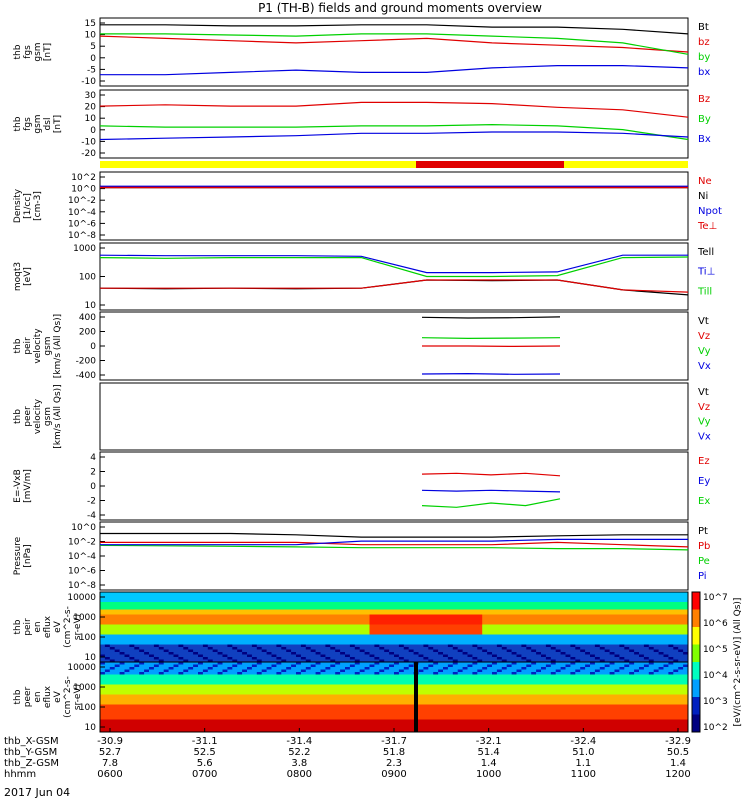 This screenshot has width=750, height=804. I want to click on legend-label: Pt, so click(703, 531).